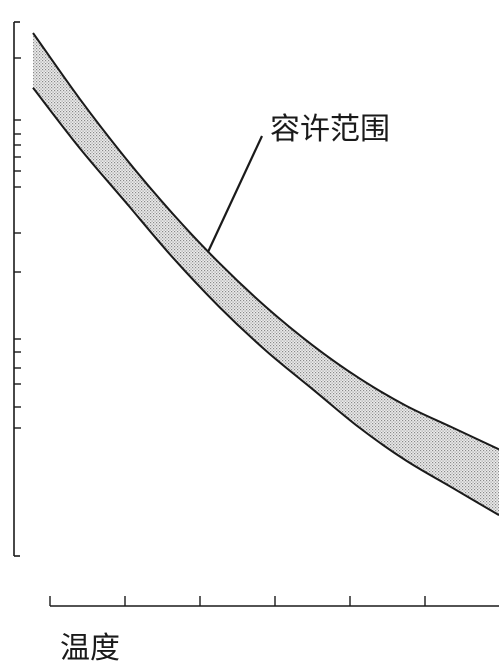  Describe the element at coordinates (235, 194) in the screenshot. I see `annotation-leader-line` at that location.